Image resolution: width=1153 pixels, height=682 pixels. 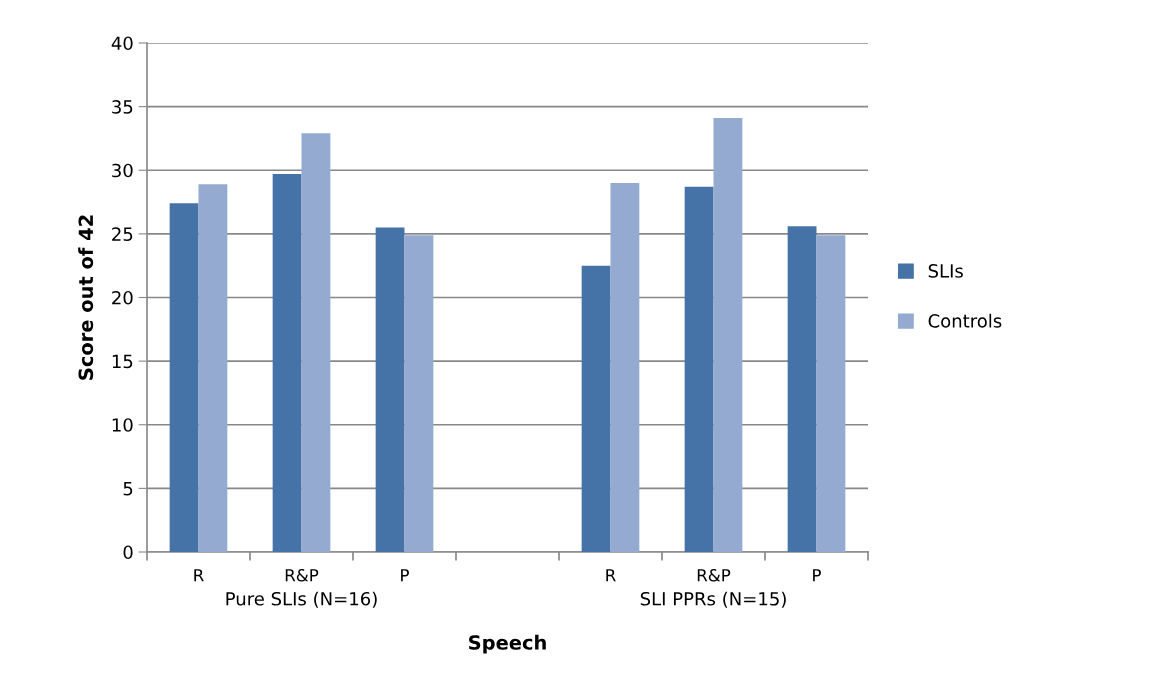 What do you see at coordinates (301, 599) in the screenshot?
I see `text: Pure SLIs (N=16)` at bounding box center [301, 599].